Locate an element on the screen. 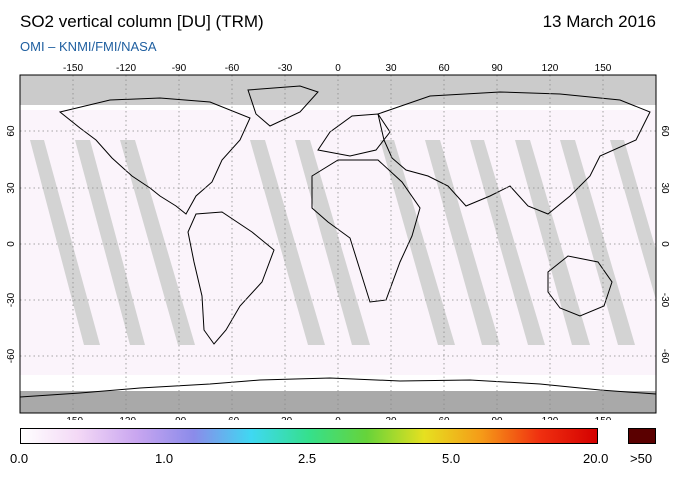 The height and width of the screenshot is (480, 676). lat-tick-right: -60 is located at coordinates (664, 356).